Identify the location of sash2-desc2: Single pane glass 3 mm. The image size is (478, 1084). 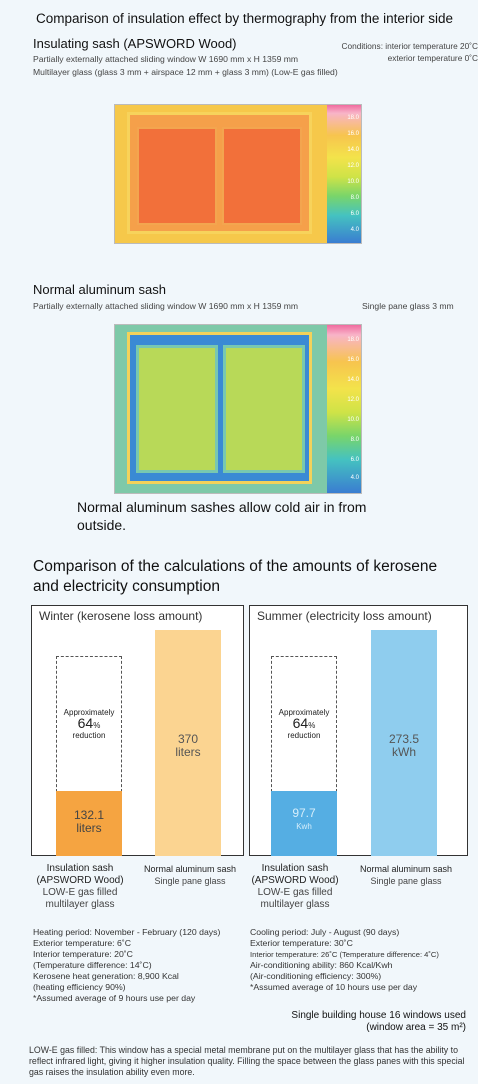
(408, 306).